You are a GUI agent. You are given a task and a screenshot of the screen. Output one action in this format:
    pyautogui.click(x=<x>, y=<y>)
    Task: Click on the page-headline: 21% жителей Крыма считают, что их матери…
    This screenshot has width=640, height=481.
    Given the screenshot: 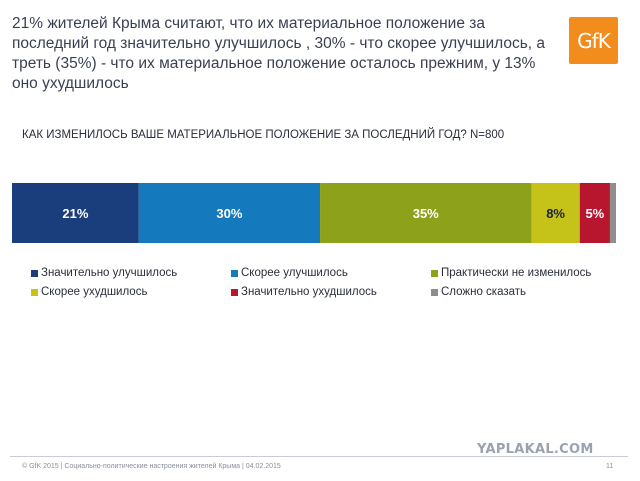 What is the action you would take?
    pyautogui.click(x=279, y=53)
    